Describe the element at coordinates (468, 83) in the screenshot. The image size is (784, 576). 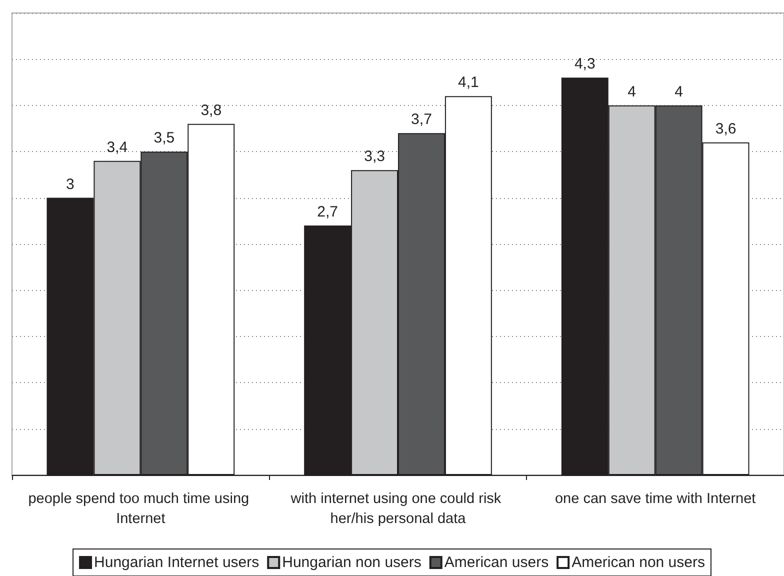
I see `data-label: 4,1` at that location.